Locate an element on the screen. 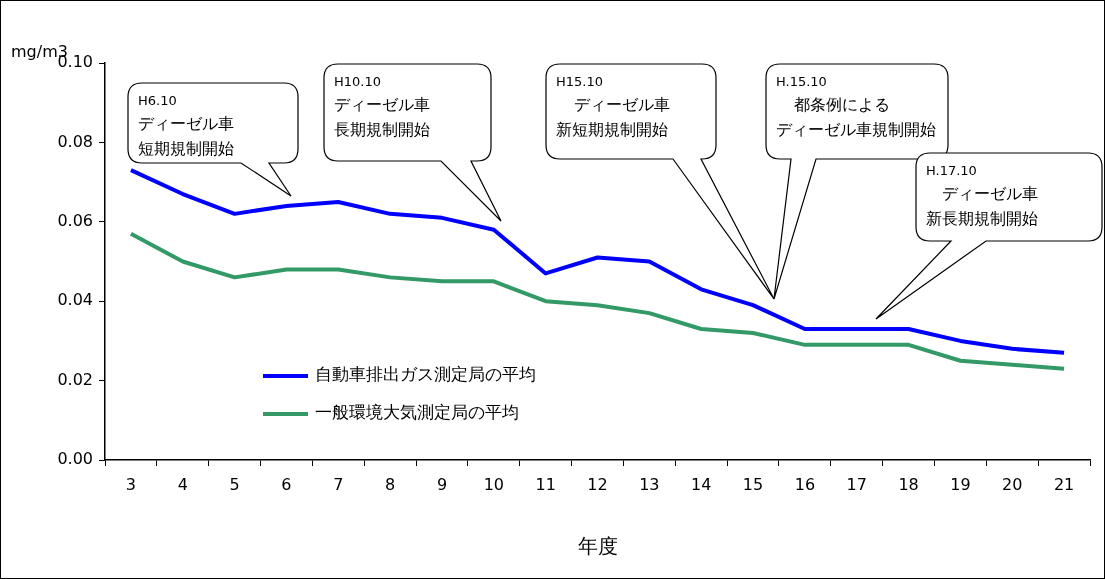 The image size is (1105, 579). x-tick-label: 19 is located at coordinates (960, 484).